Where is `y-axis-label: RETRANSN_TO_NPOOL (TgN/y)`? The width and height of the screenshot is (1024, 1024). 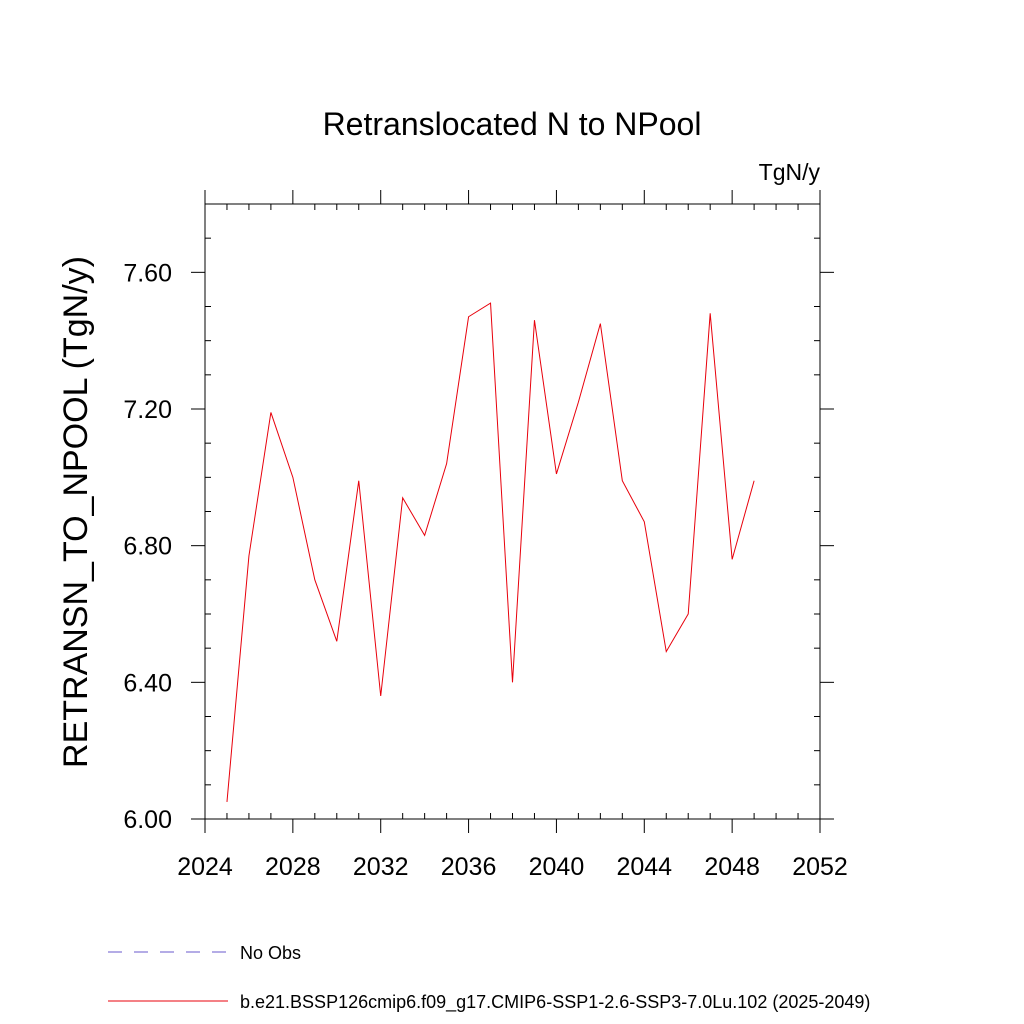
y-axis-label: RETRANSN_TO_NPOOL (TgN/y) is located at coordinates (76, 512).